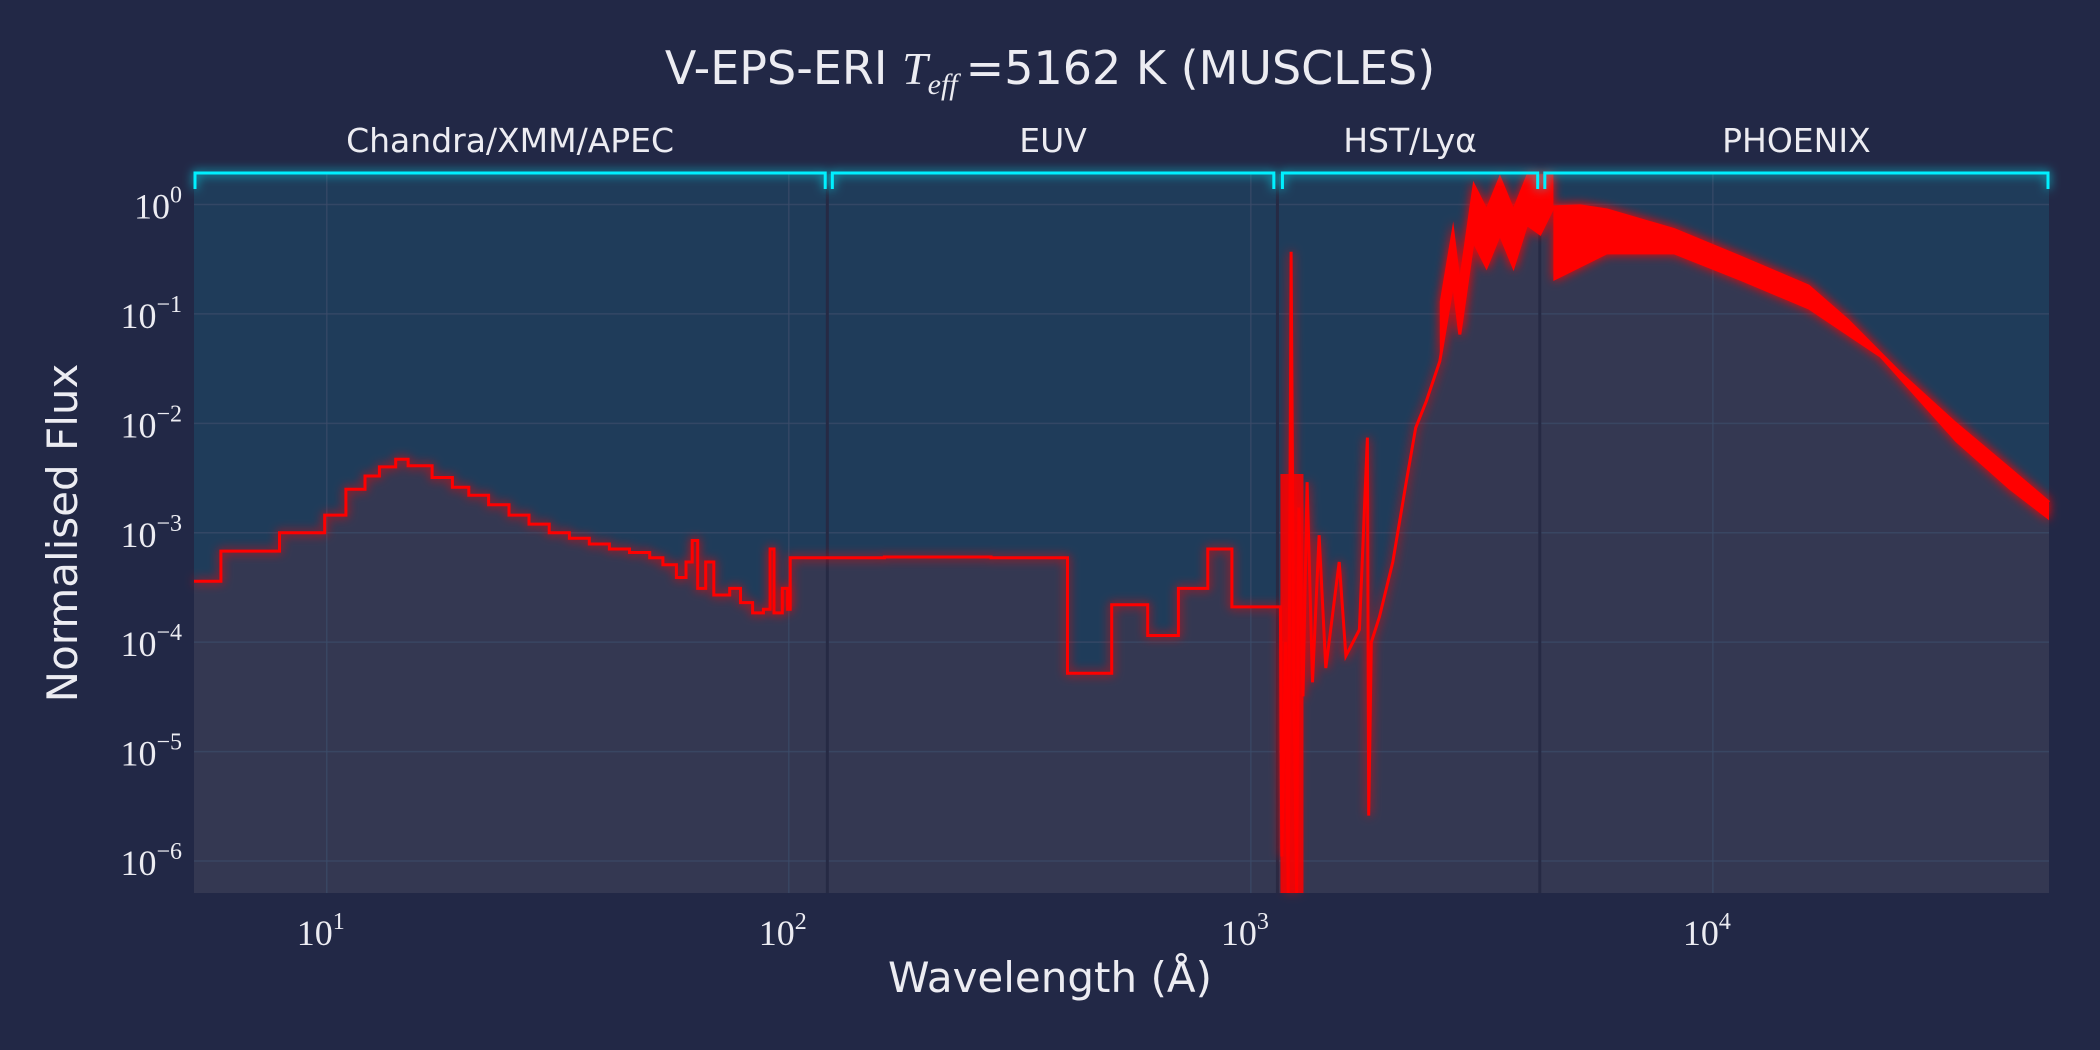 The height and width of the screenshot is (1050, 2100). What do you see at coordinates (1053, 140) in the screenshot?
I see `band-label: EUV` at bounding box center [1053, 140].